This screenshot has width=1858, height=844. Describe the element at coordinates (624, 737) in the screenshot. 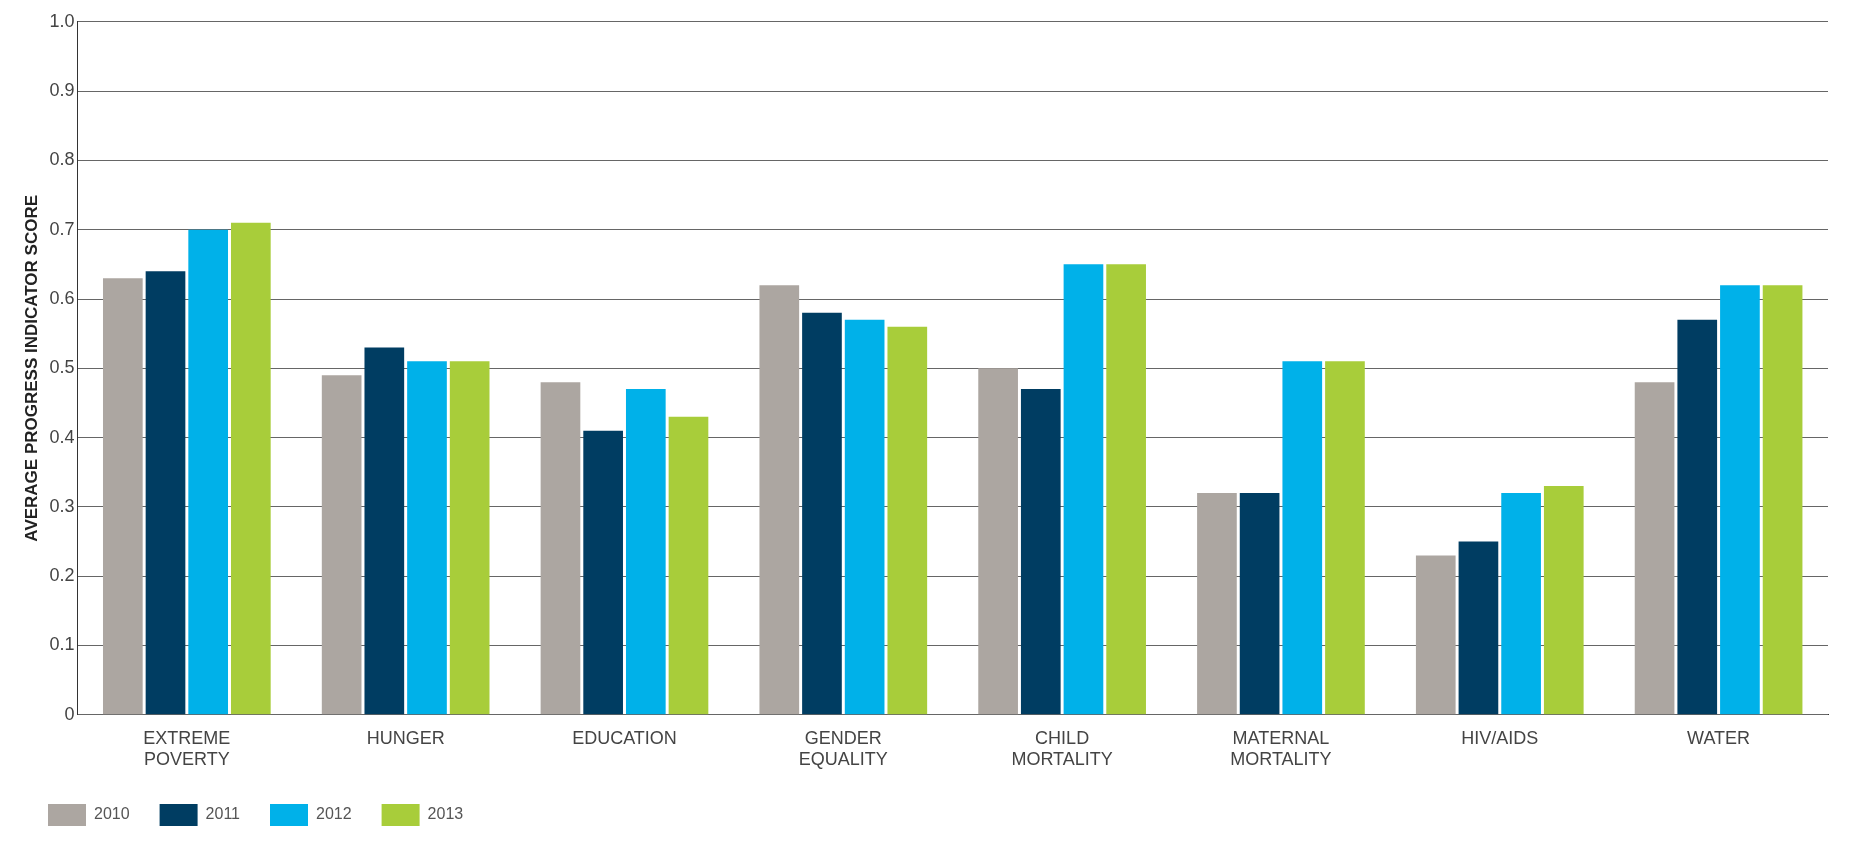

I see `x-tick-label: EDUCATION` at that location.